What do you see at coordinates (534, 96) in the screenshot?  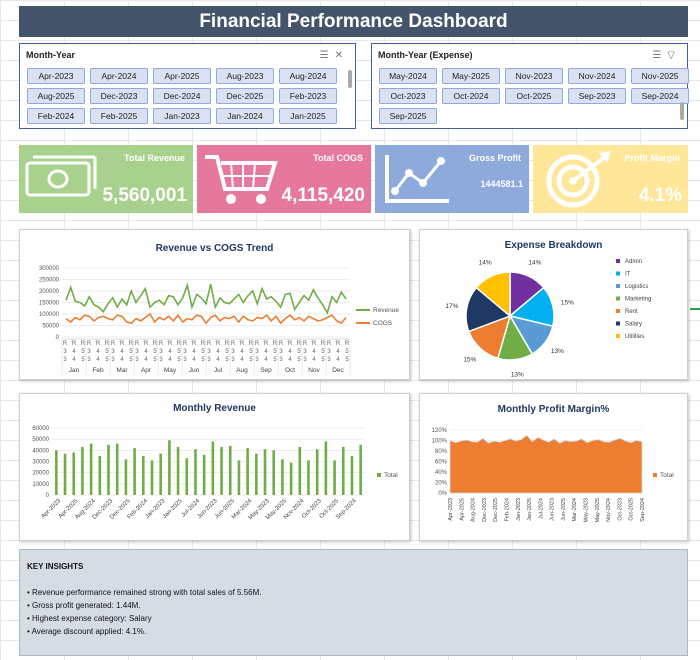 I see `slicer-chip: Oct-2025` at bounding box center [534, 96].